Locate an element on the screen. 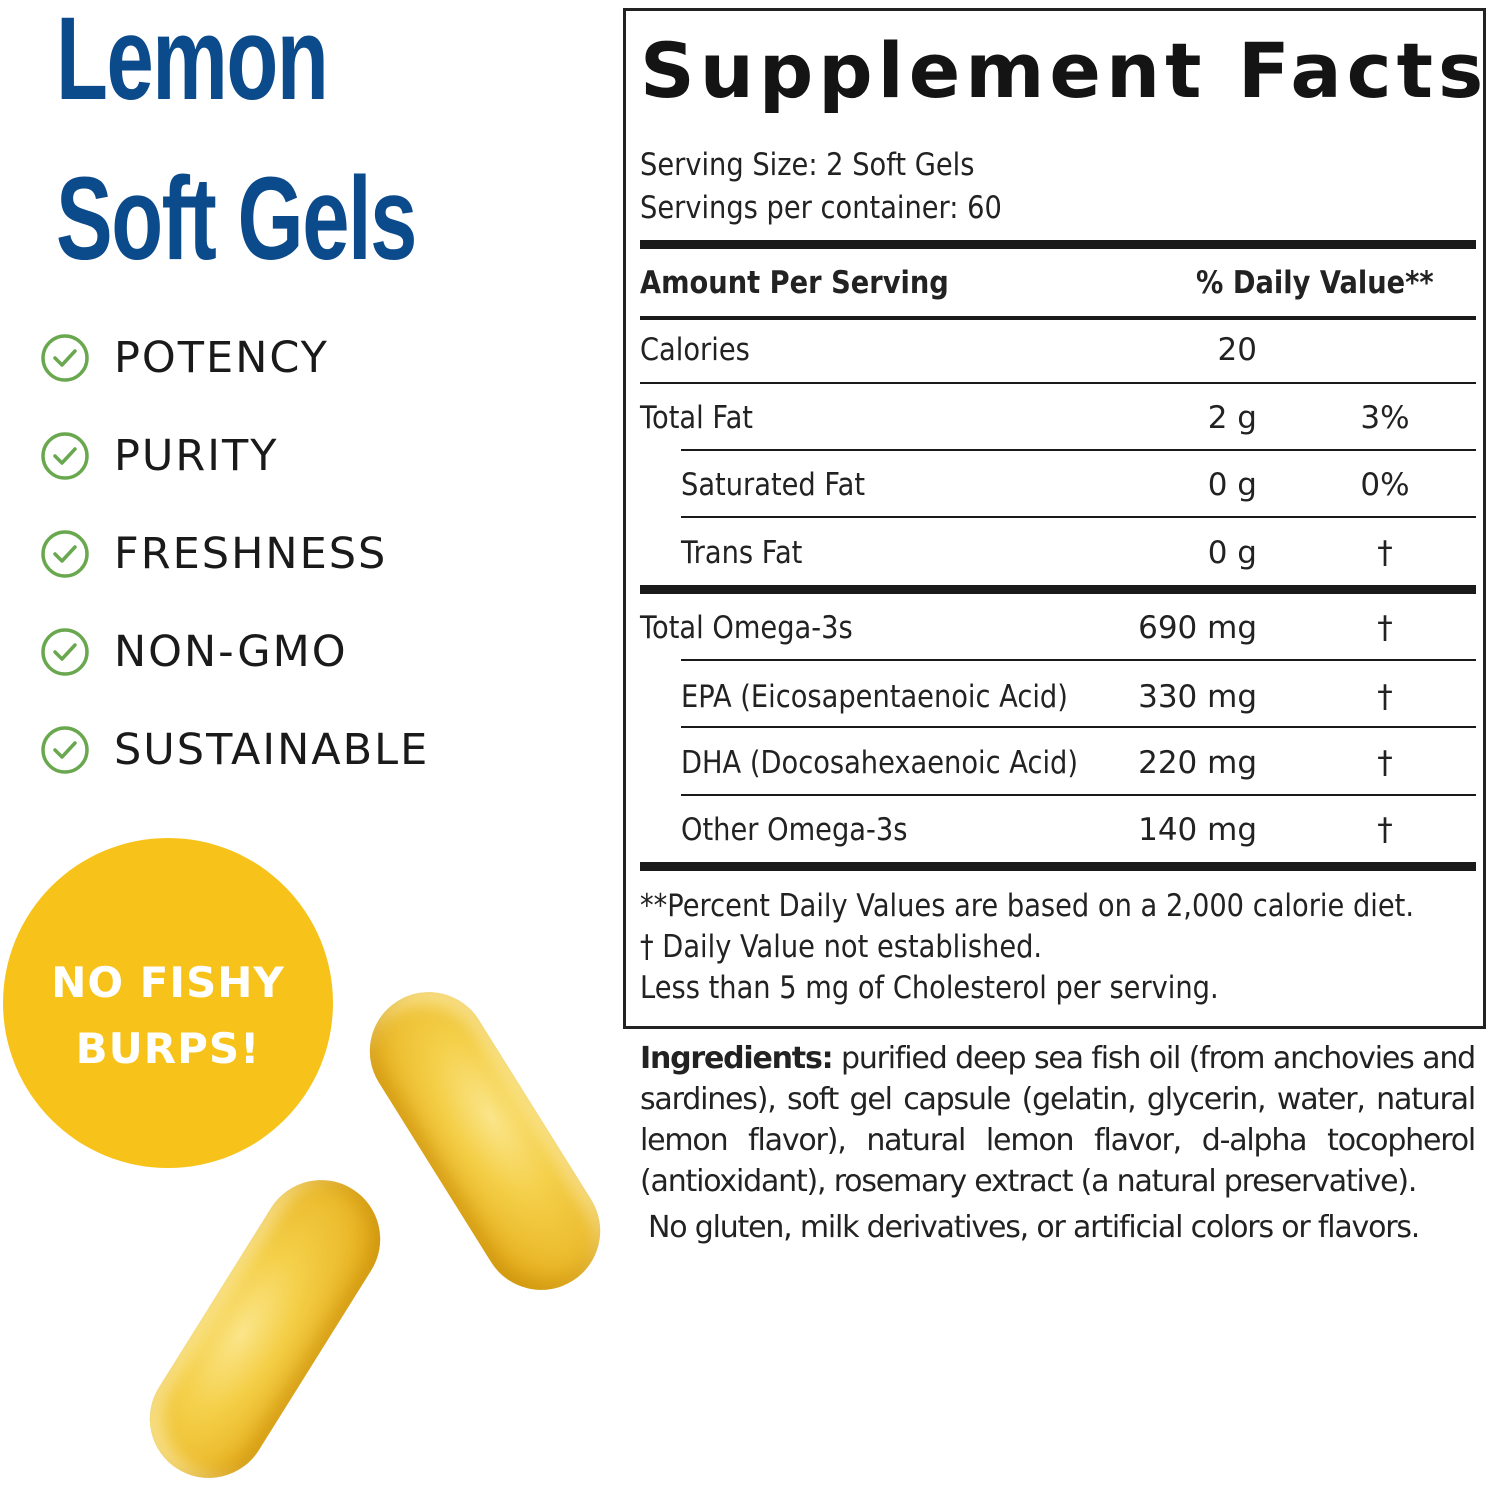 Image resolution: width=1500 pixels, height=1500 pixels. supplement-facts-title: Supplement Facts is located at coordinates (1064, 70).